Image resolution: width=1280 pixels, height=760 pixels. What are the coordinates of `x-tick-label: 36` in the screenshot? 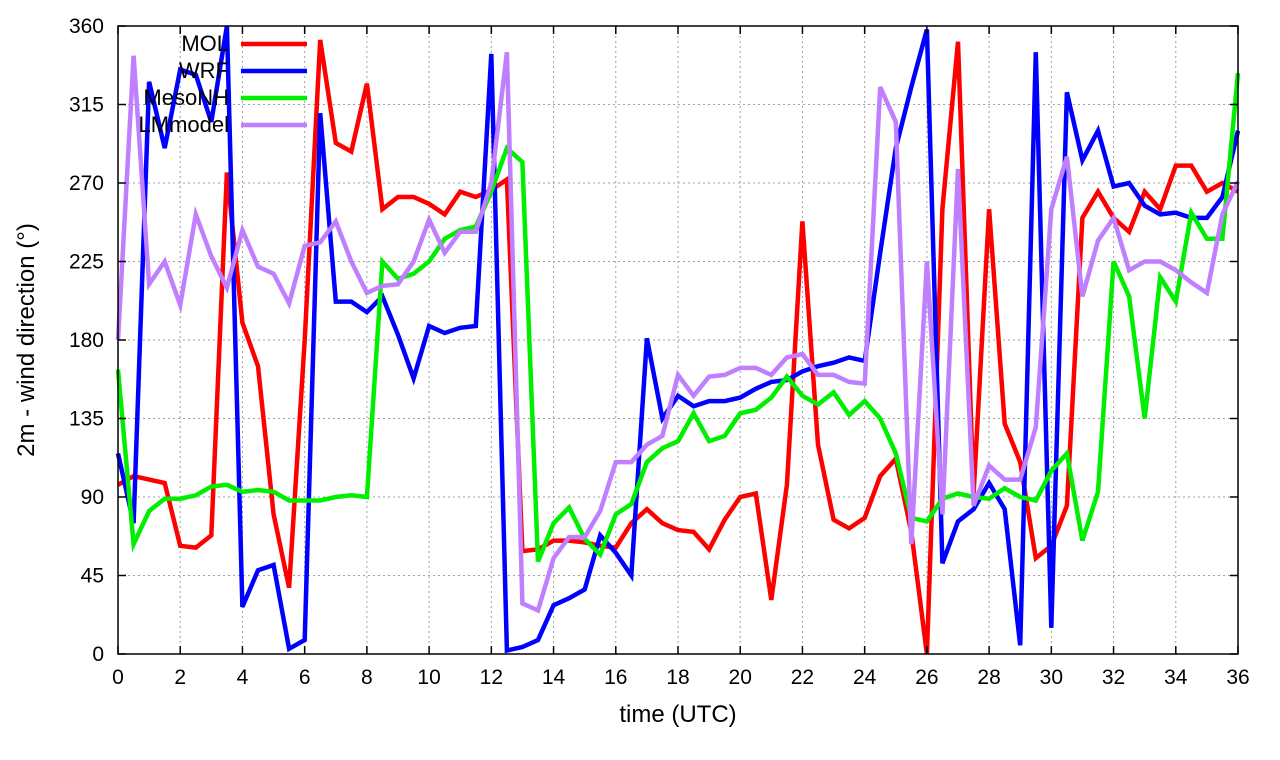 It's located at (1237, 677).